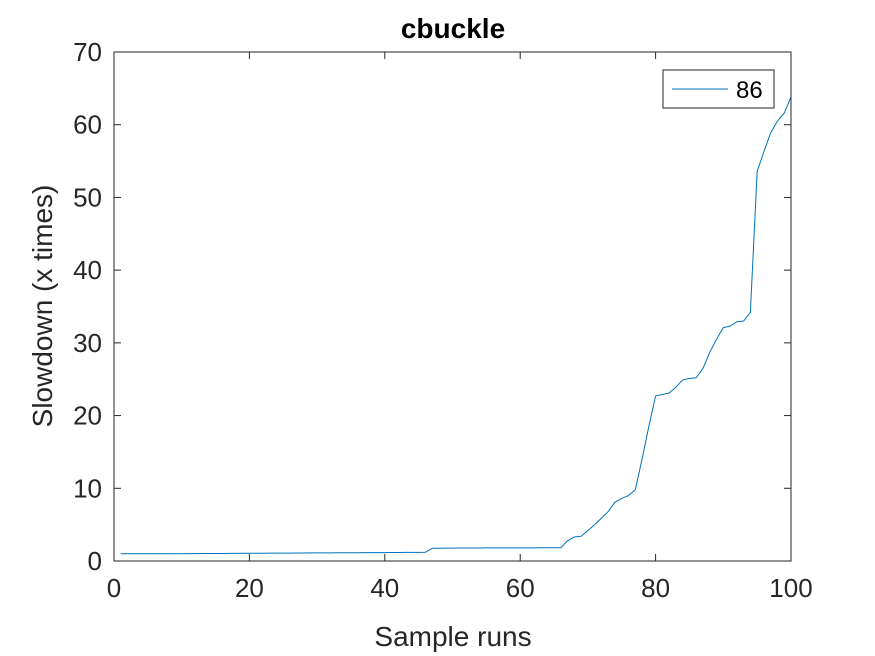 This screenshot has height=656, width=875. I want to click on y-tick-label: 0, so click(95, 561).